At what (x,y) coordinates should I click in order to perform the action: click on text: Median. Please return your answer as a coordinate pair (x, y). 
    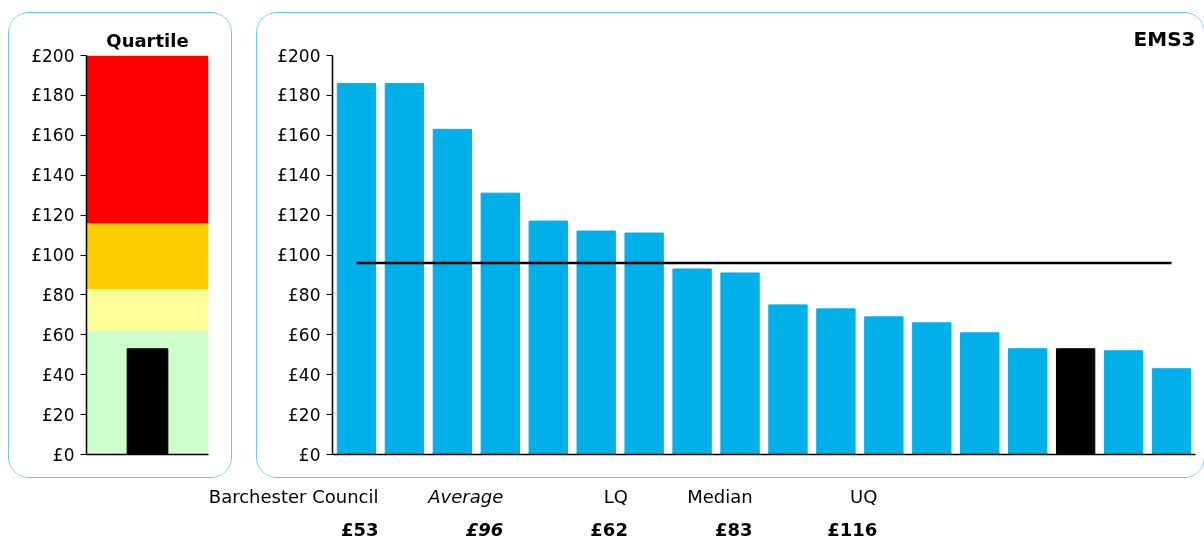
    Looking at the image, I should click on (720, 496).